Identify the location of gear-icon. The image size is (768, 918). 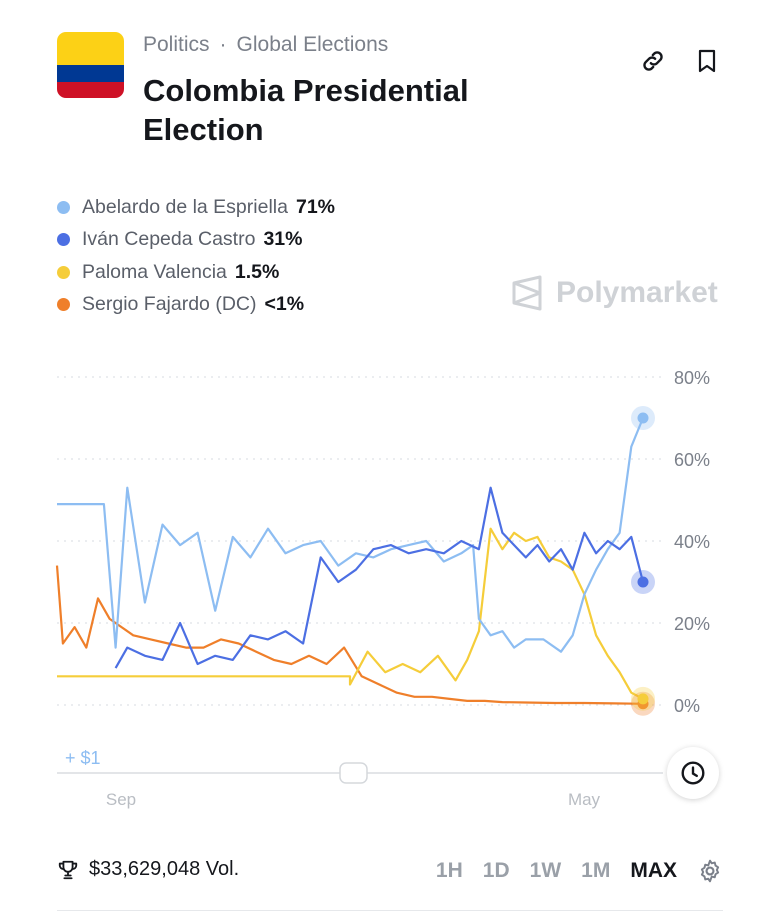
(710, 871).